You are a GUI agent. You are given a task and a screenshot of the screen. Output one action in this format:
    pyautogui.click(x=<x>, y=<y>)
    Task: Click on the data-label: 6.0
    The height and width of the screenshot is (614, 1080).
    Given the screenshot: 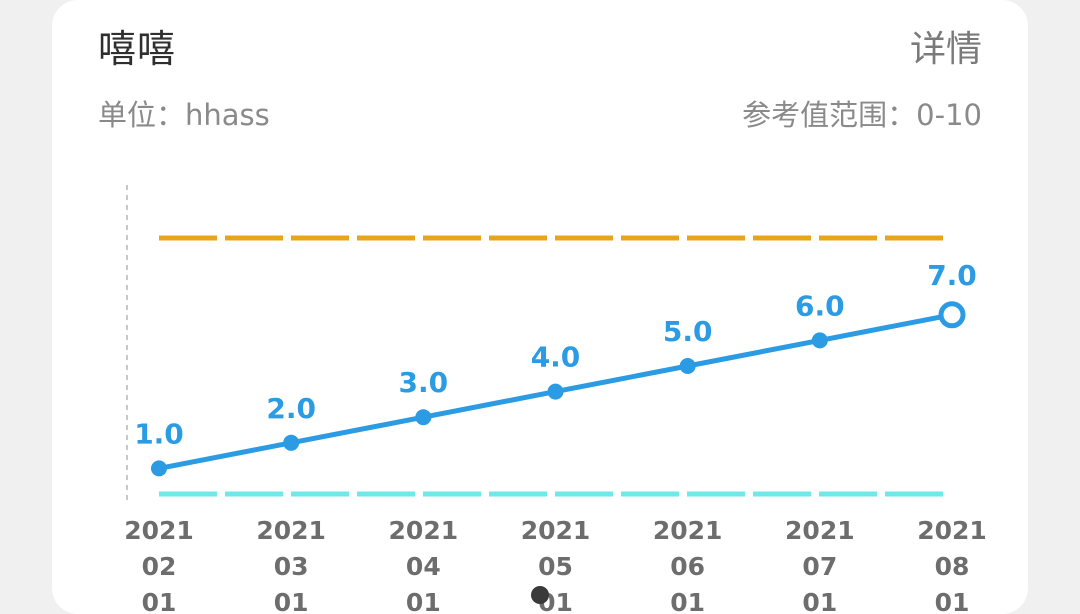 What is the action you would take?
    pyautogui.click(x=820, y=305)
    